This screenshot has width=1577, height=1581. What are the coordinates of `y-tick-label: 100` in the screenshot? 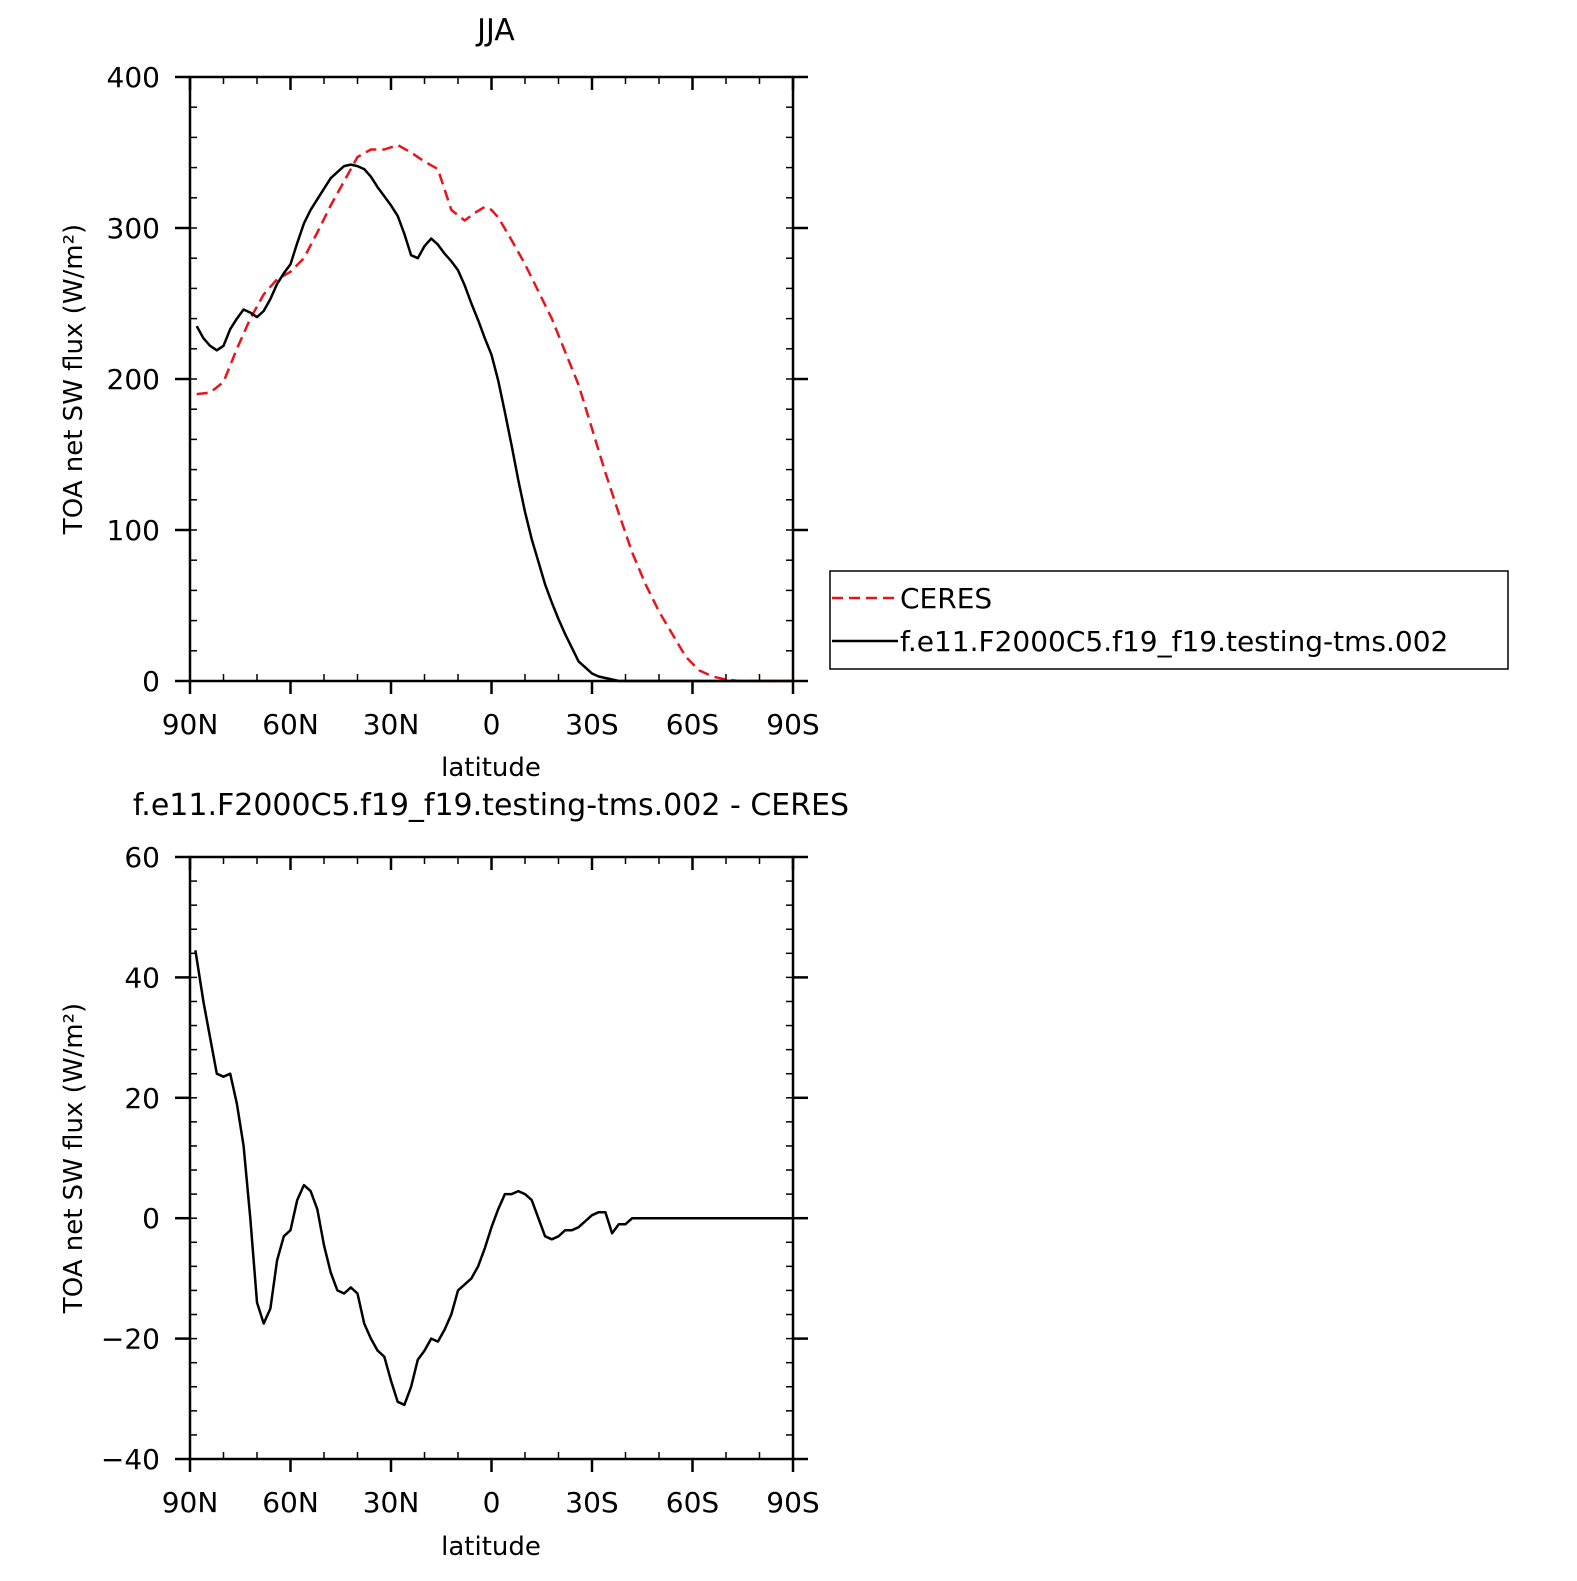 It's located at (133, 530).